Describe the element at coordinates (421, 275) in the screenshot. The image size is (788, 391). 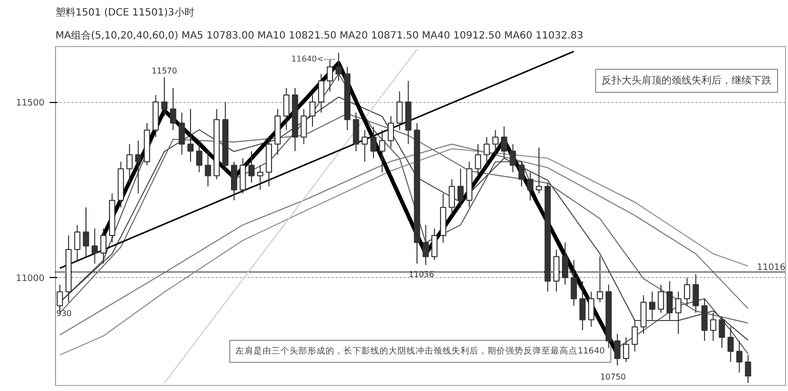
I see `annotation: 11036` at that location.